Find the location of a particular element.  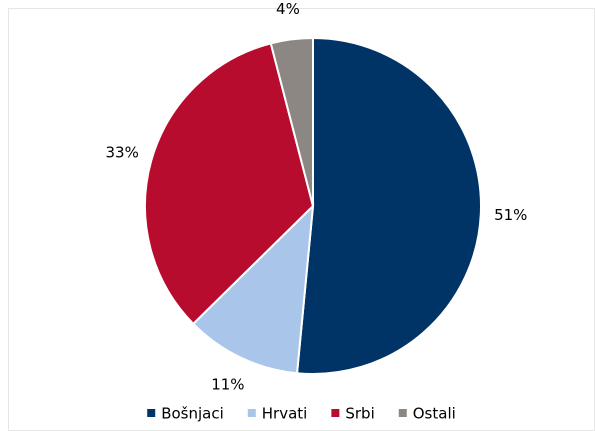

data-label: 11% is located at coordinates (227, 384).